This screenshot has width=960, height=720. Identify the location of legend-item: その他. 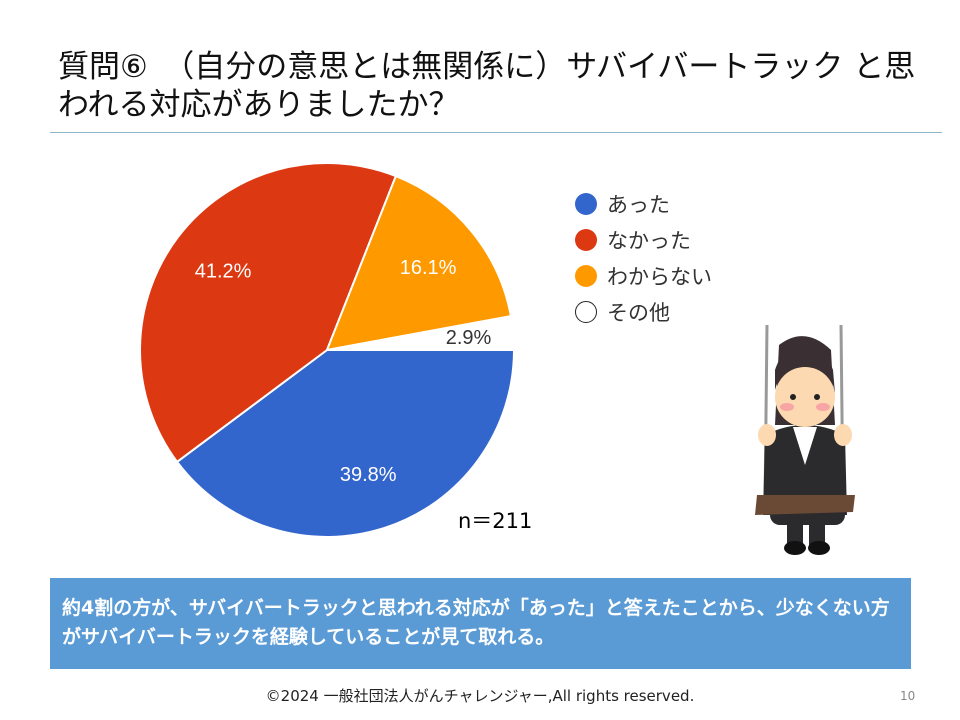
(643, 312).